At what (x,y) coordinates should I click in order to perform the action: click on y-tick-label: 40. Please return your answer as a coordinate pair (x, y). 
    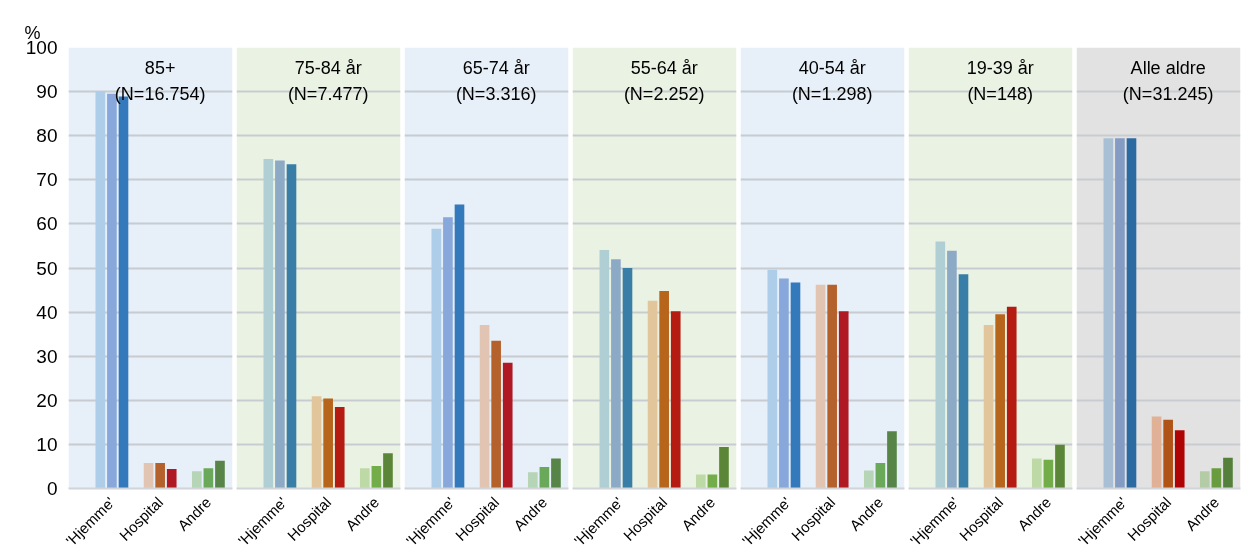
    Looking at the image, I should click on (47, 312).